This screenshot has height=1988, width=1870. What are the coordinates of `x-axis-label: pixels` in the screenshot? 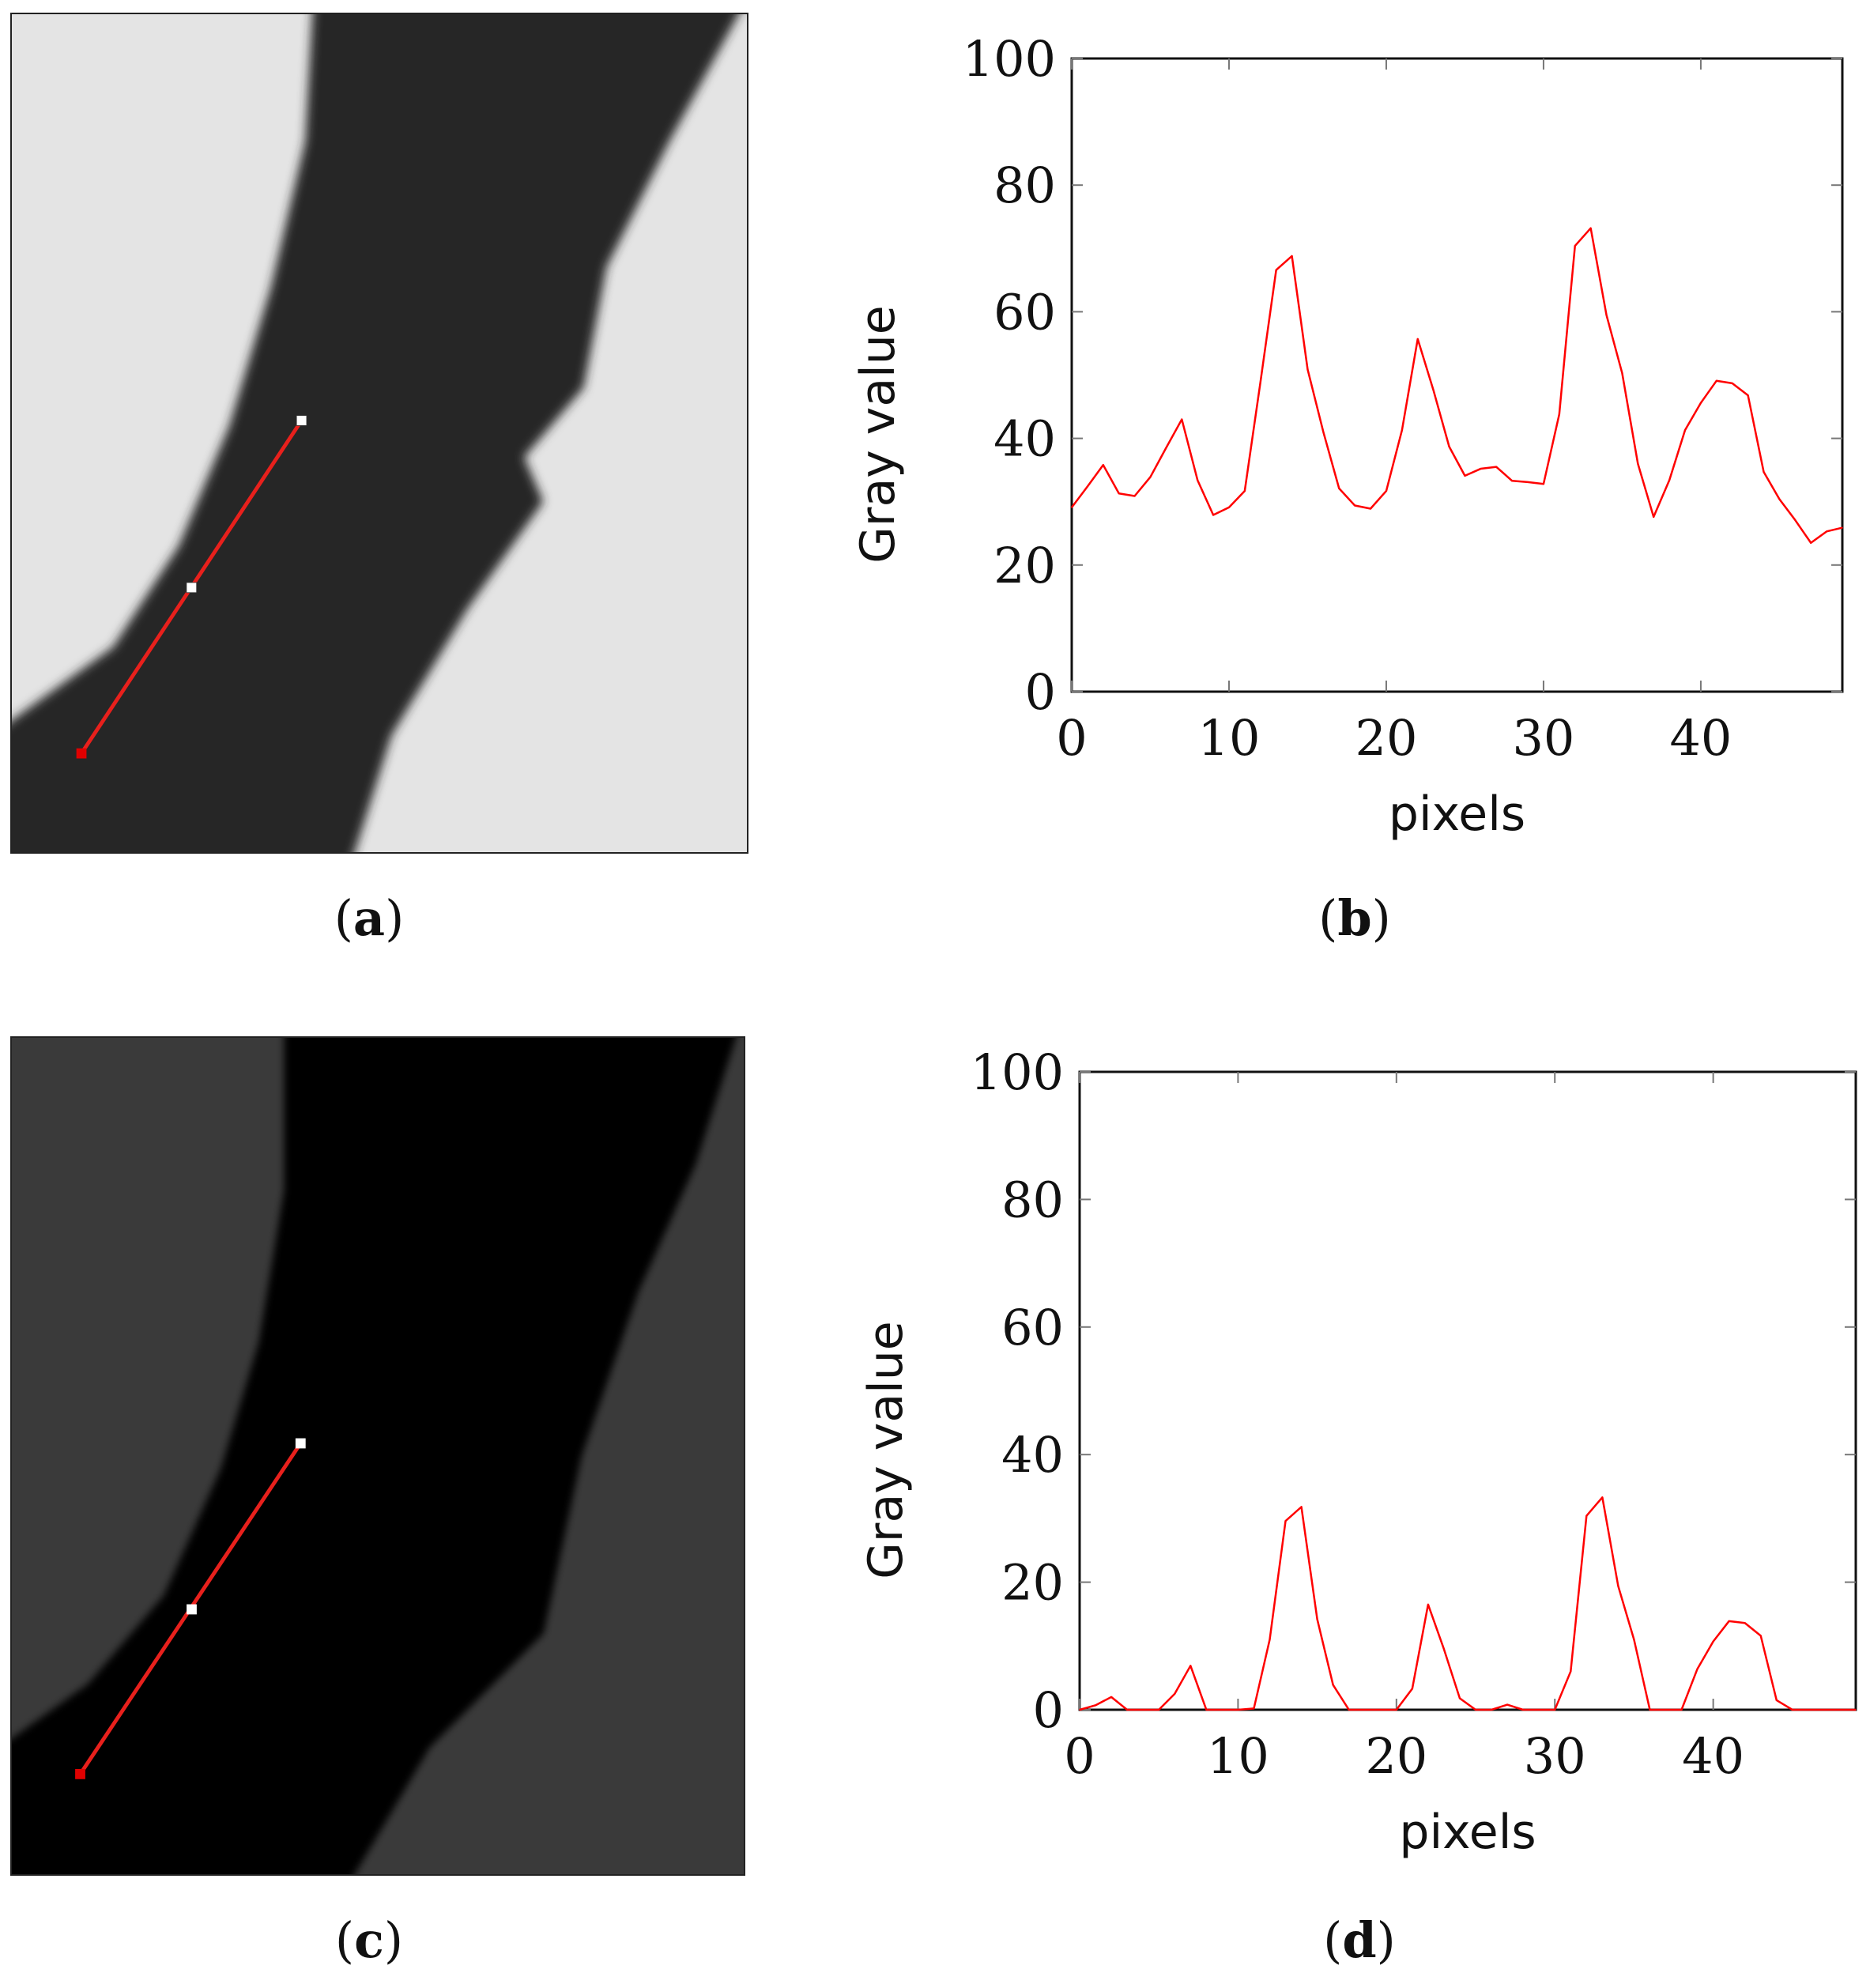 It's located at (1467, 1832).